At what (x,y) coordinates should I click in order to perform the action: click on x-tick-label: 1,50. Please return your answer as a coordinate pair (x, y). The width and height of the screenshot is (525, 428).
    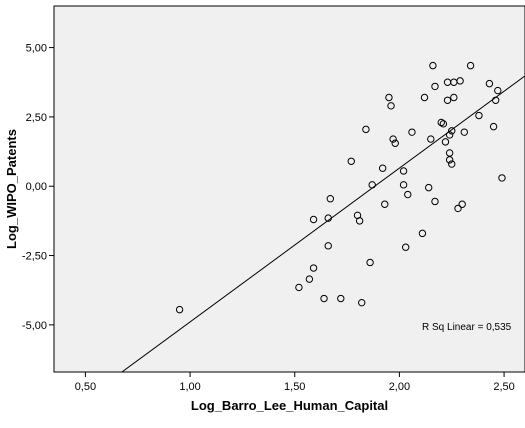
    Looking at the image, I should click on (294, 387).